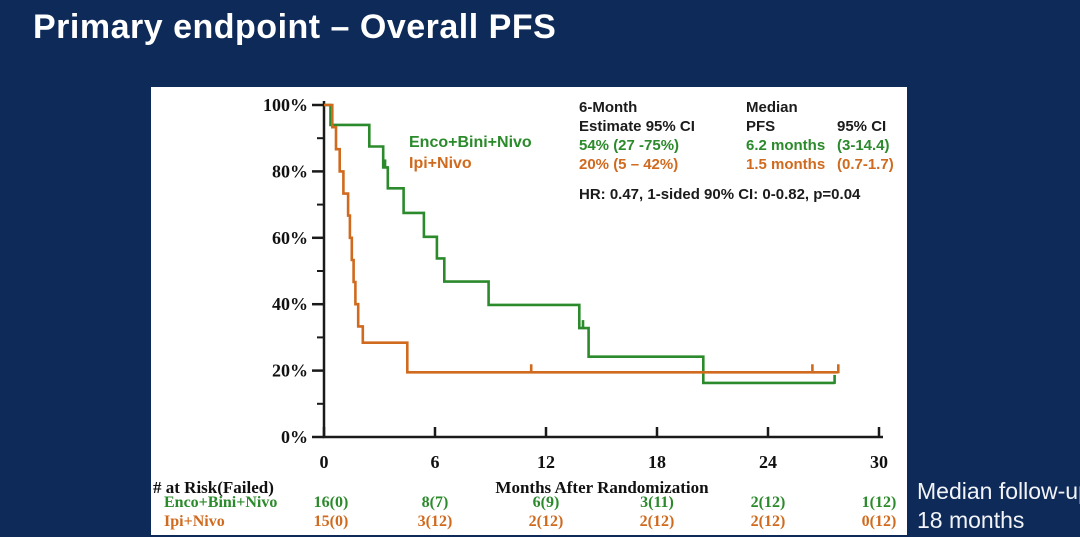 This screenshot has width=1080, height=537. Describe the element at coordinates (435, 462) in the screenshot. I see `x-tick-label: 6` at that location.